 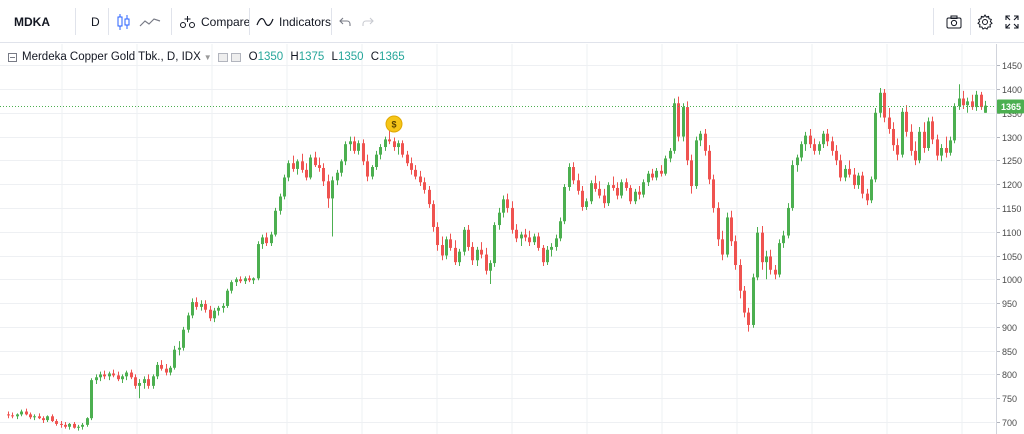 I want to click on chevron-down-icon: ▼, so click(x=207, y=57).